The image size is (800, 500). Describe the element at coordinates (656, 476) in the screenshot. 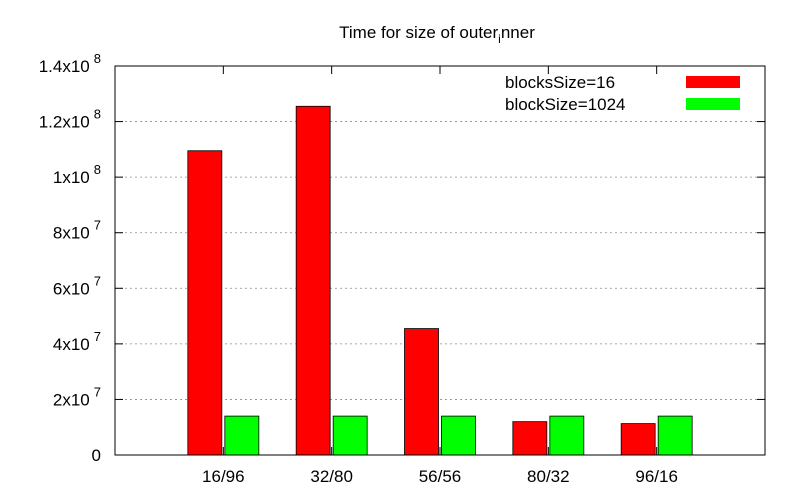

I see `x-tick-label: 96/16` at that location.